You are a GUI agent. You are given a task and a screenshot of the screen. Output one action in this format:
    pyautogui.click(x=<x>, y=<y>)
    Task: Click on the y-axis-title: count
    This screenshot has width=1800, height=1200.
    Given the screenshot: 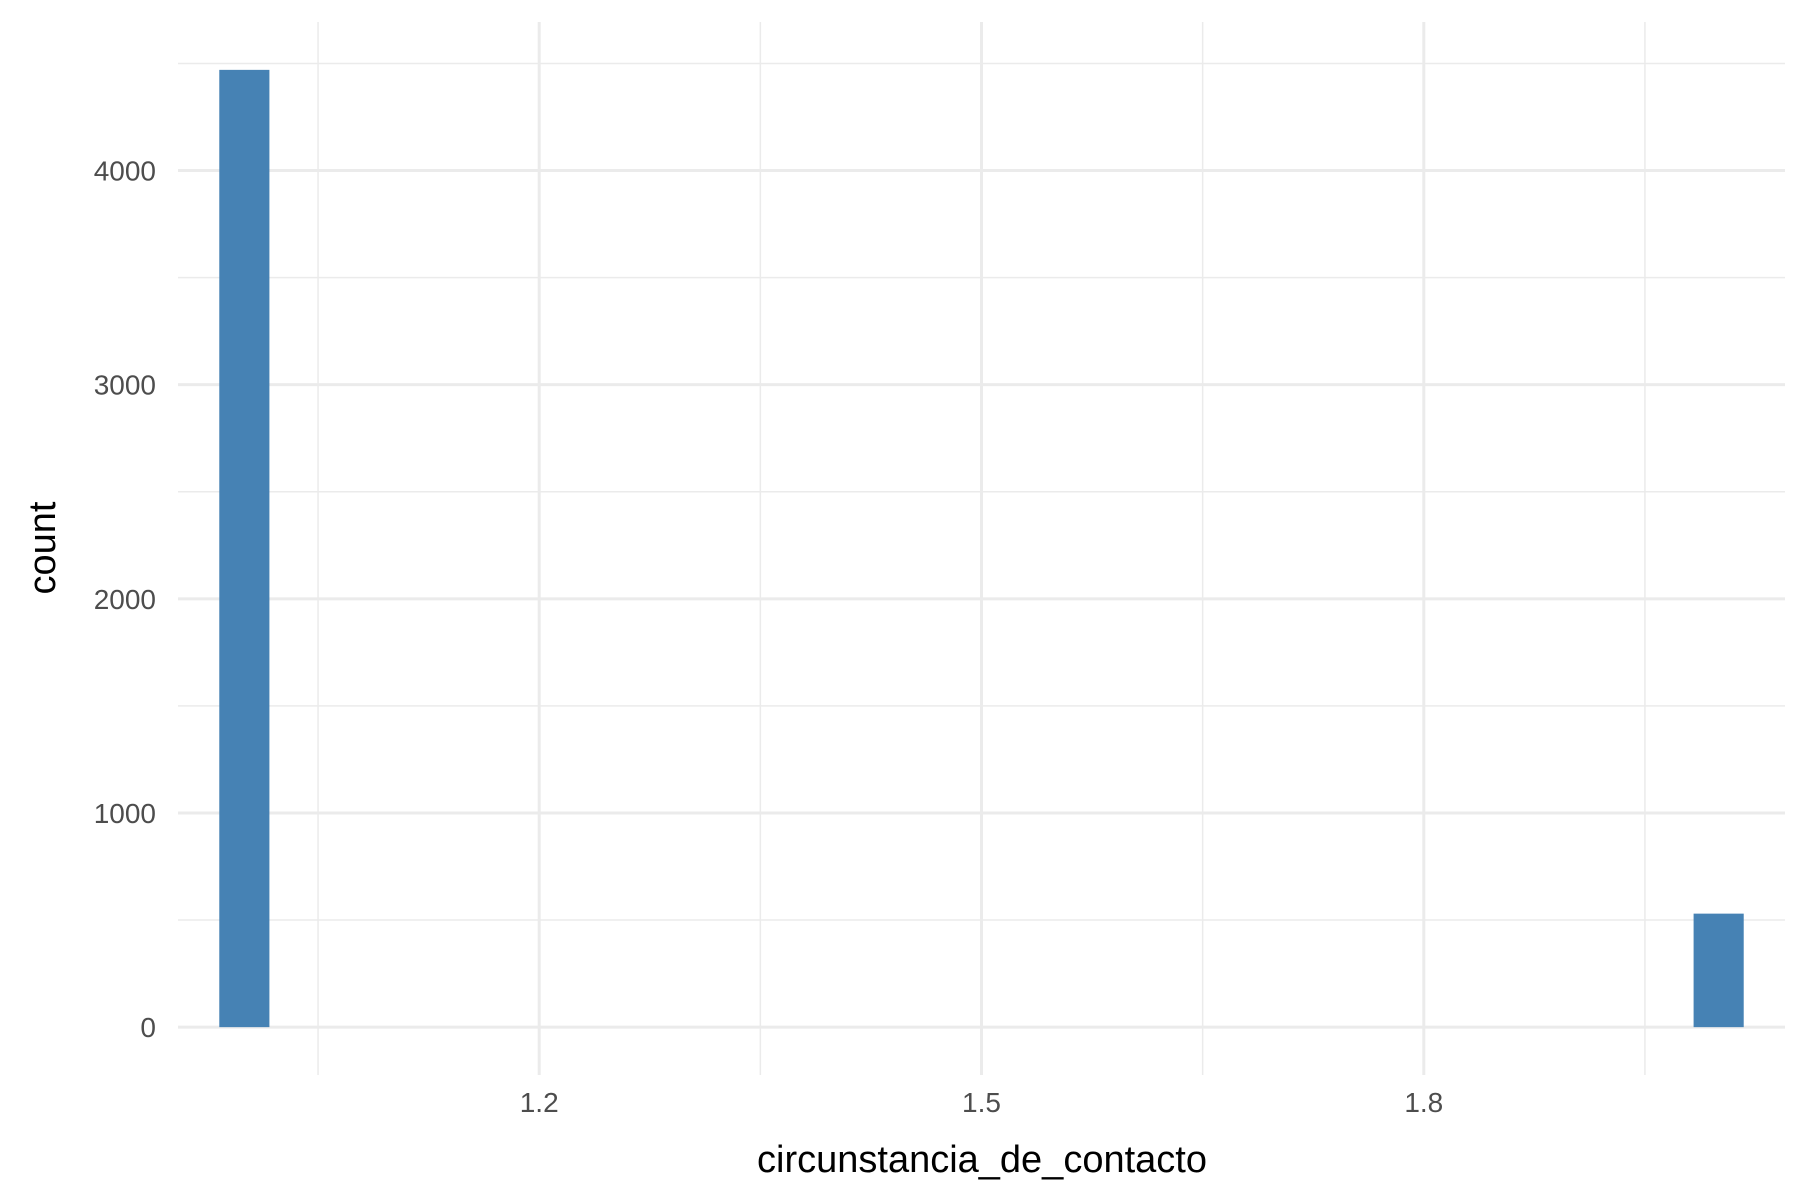 What is the action you would take?
    pyautogui.click(x=43, y=547)
    